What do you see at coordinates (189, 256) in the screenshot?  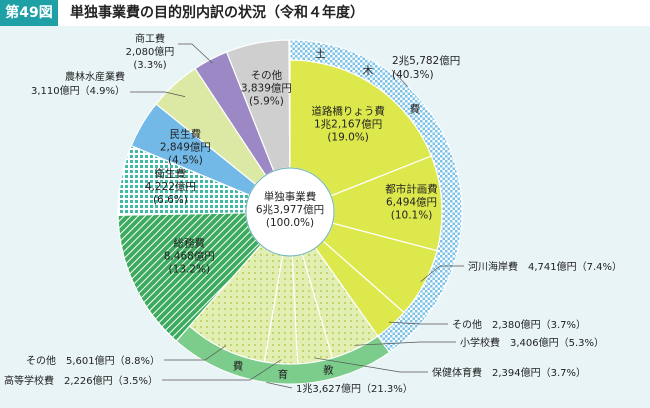 I see `slice-label-general-1: 8,468億円` at bounding box center [189, 256].